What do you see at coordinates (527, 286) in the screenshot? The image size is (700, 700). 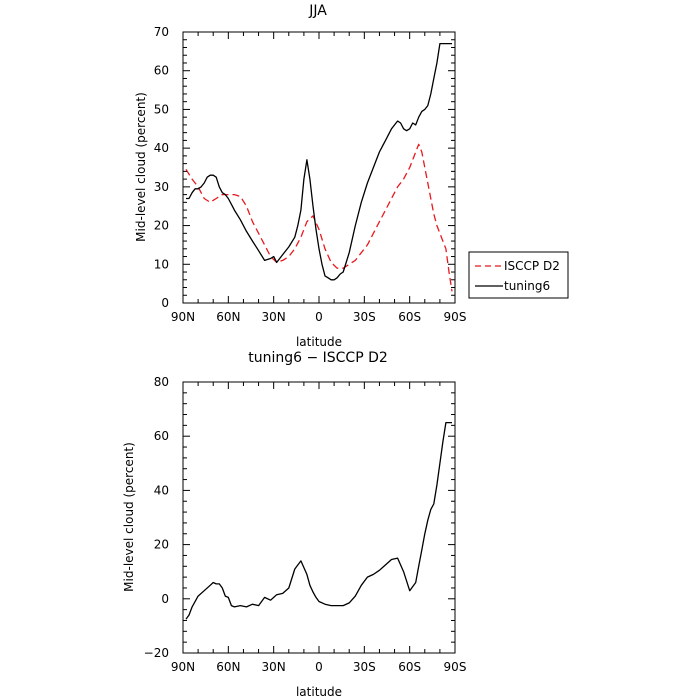 I see `legend-label-tuning6: tuning6` at bounding box center [527, 286].